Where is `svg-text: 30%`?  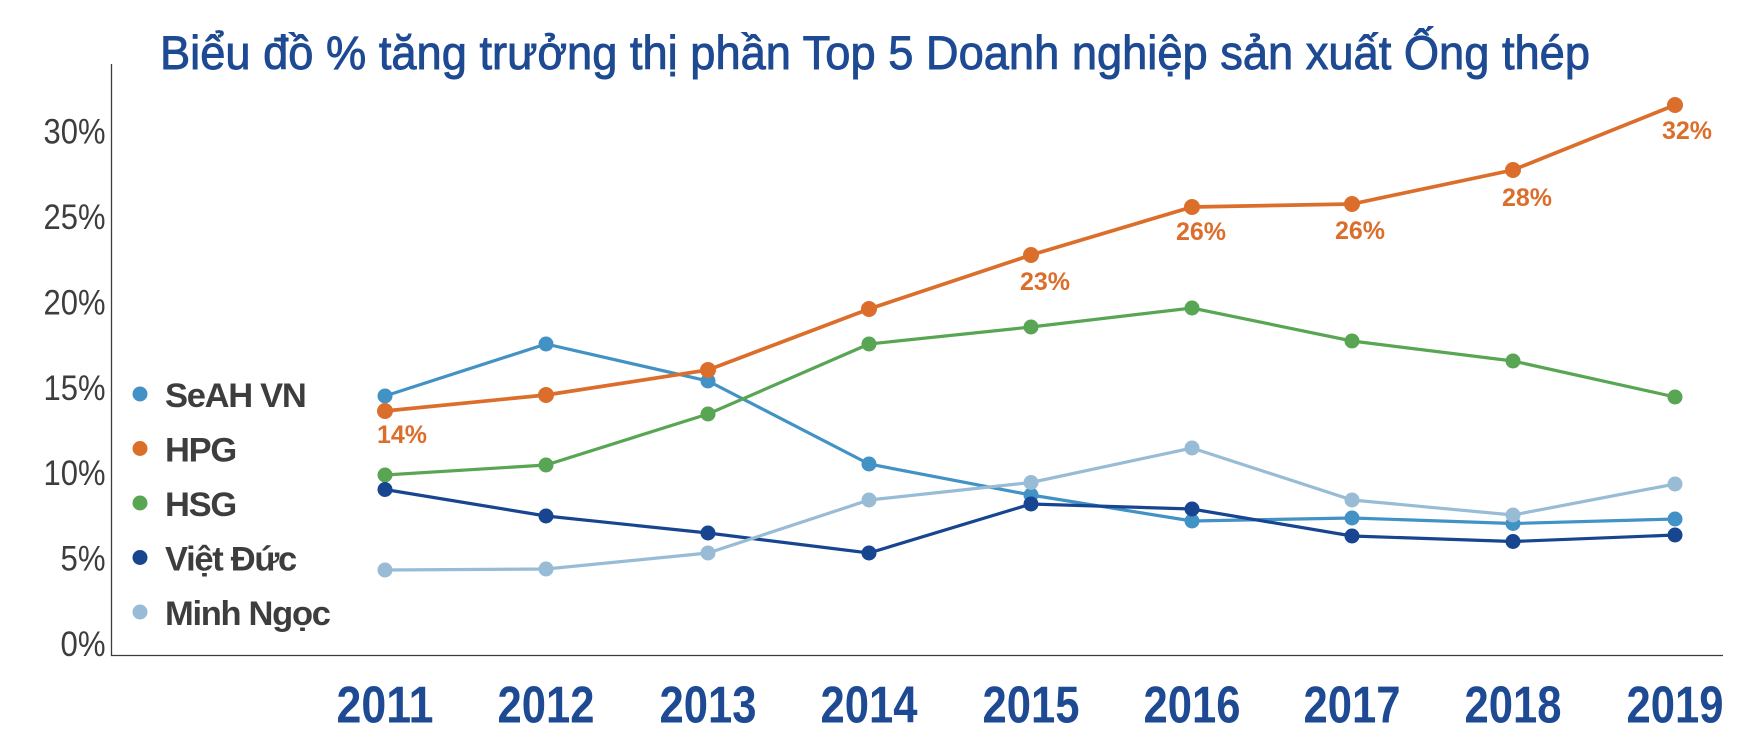
svg-text: 30% is located at coordinates (75, 131).